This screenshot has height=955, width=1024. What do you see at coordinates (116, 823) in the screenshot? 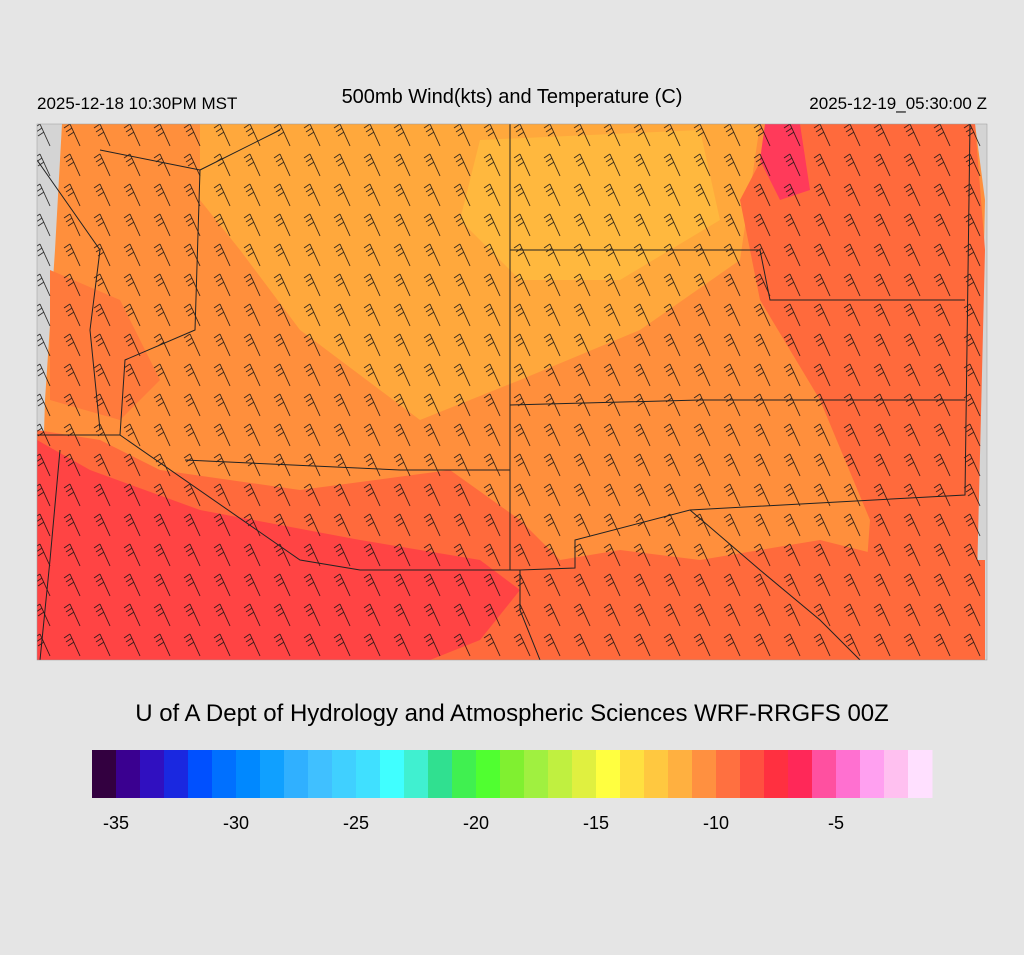
I see `colorbar-tick-label: -35` at bounding box center [116, 823].